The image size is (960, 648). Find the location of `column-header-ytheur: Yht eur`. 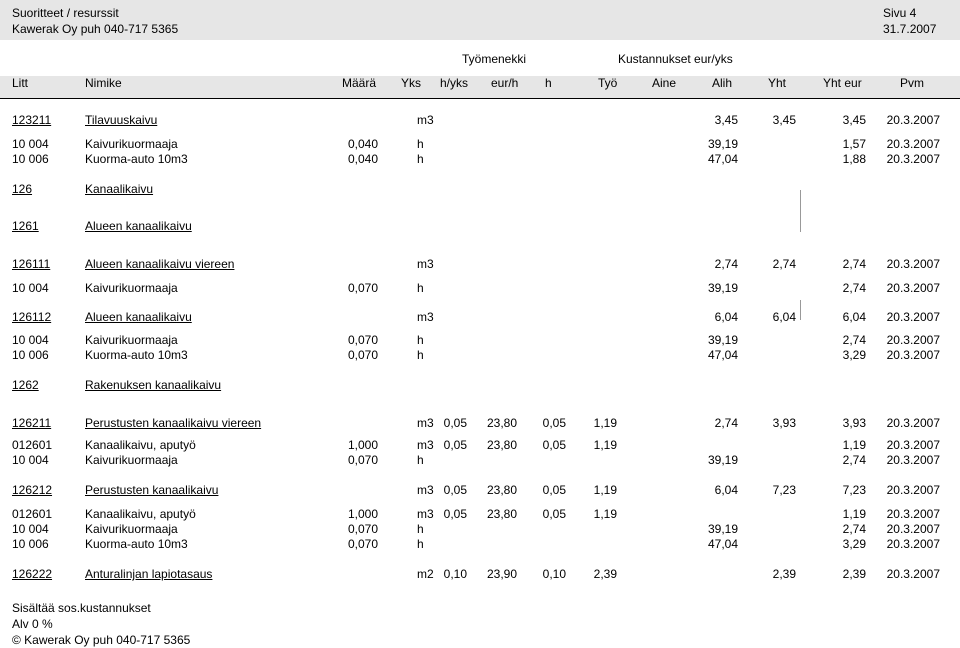

column-header-ytheur: Yht eur is located at coordinates (842, 83).